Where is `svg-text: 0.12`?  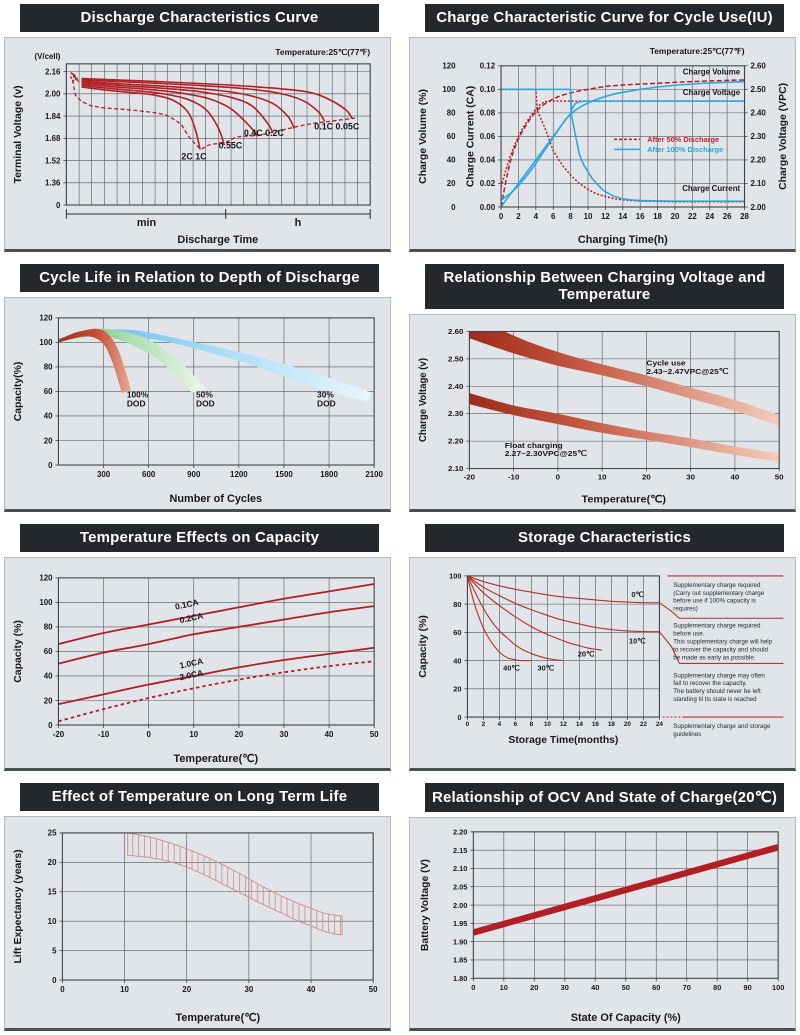
svg-text: 0.12 is located at coordinates (488, 66).